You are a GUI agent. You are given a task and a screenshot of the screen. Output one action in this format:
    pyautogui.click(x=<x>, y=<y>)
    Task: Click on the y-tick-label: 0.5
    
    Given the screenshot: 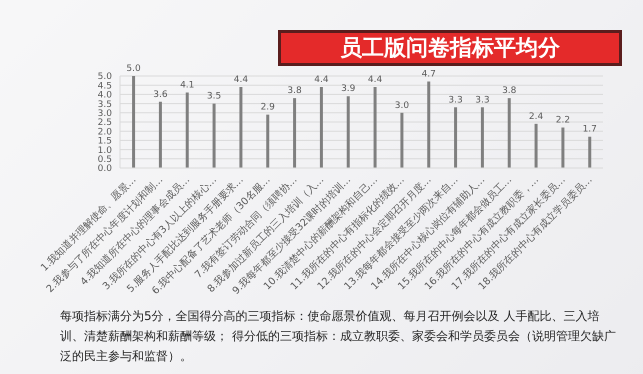 What is the action you would take?
    pyautogui.click(x=105, y=159)
    